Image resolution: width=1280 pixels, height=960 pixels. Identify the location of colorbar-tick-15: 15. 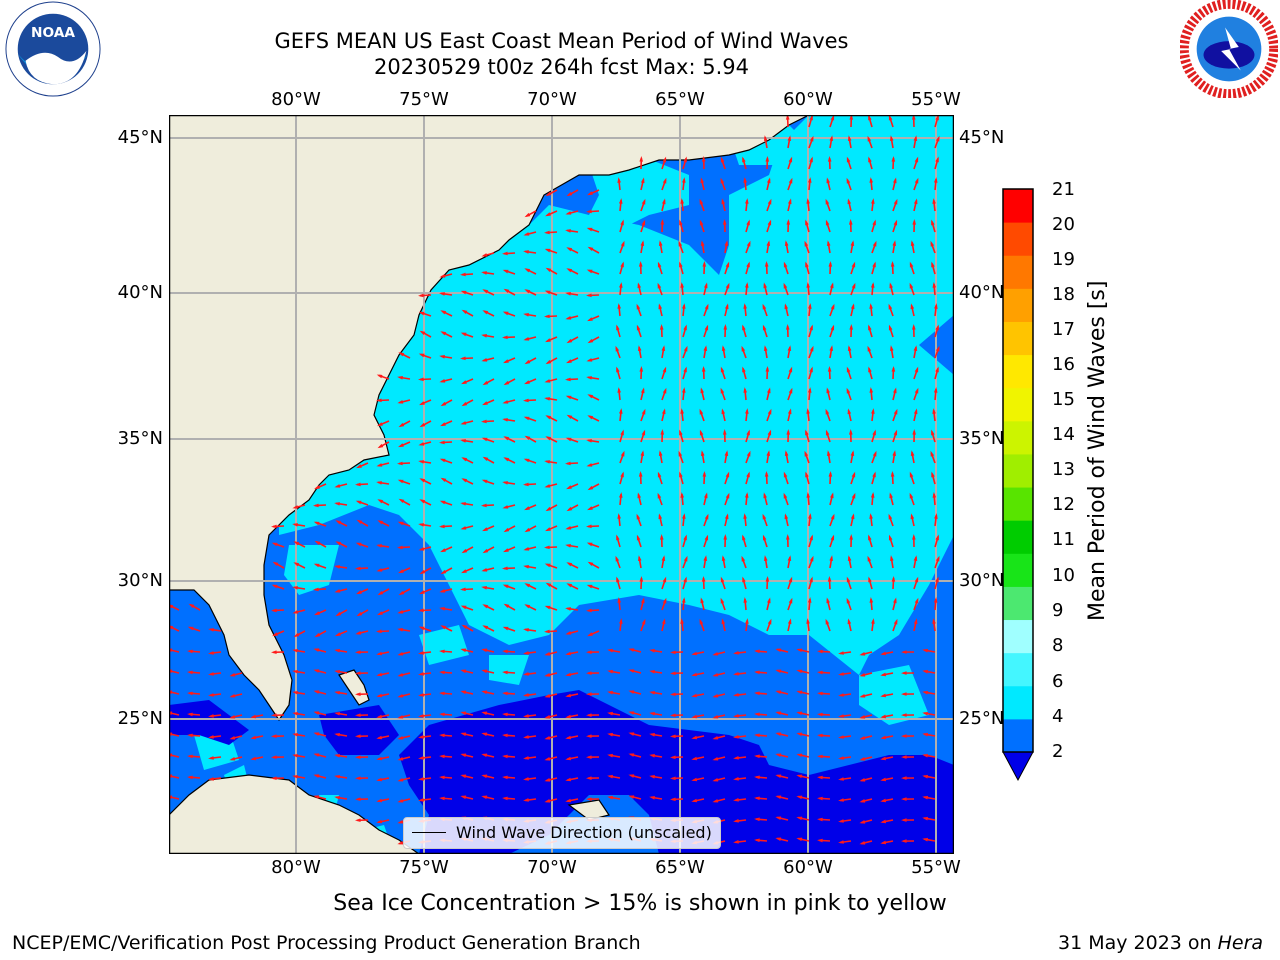
(1063, 399).